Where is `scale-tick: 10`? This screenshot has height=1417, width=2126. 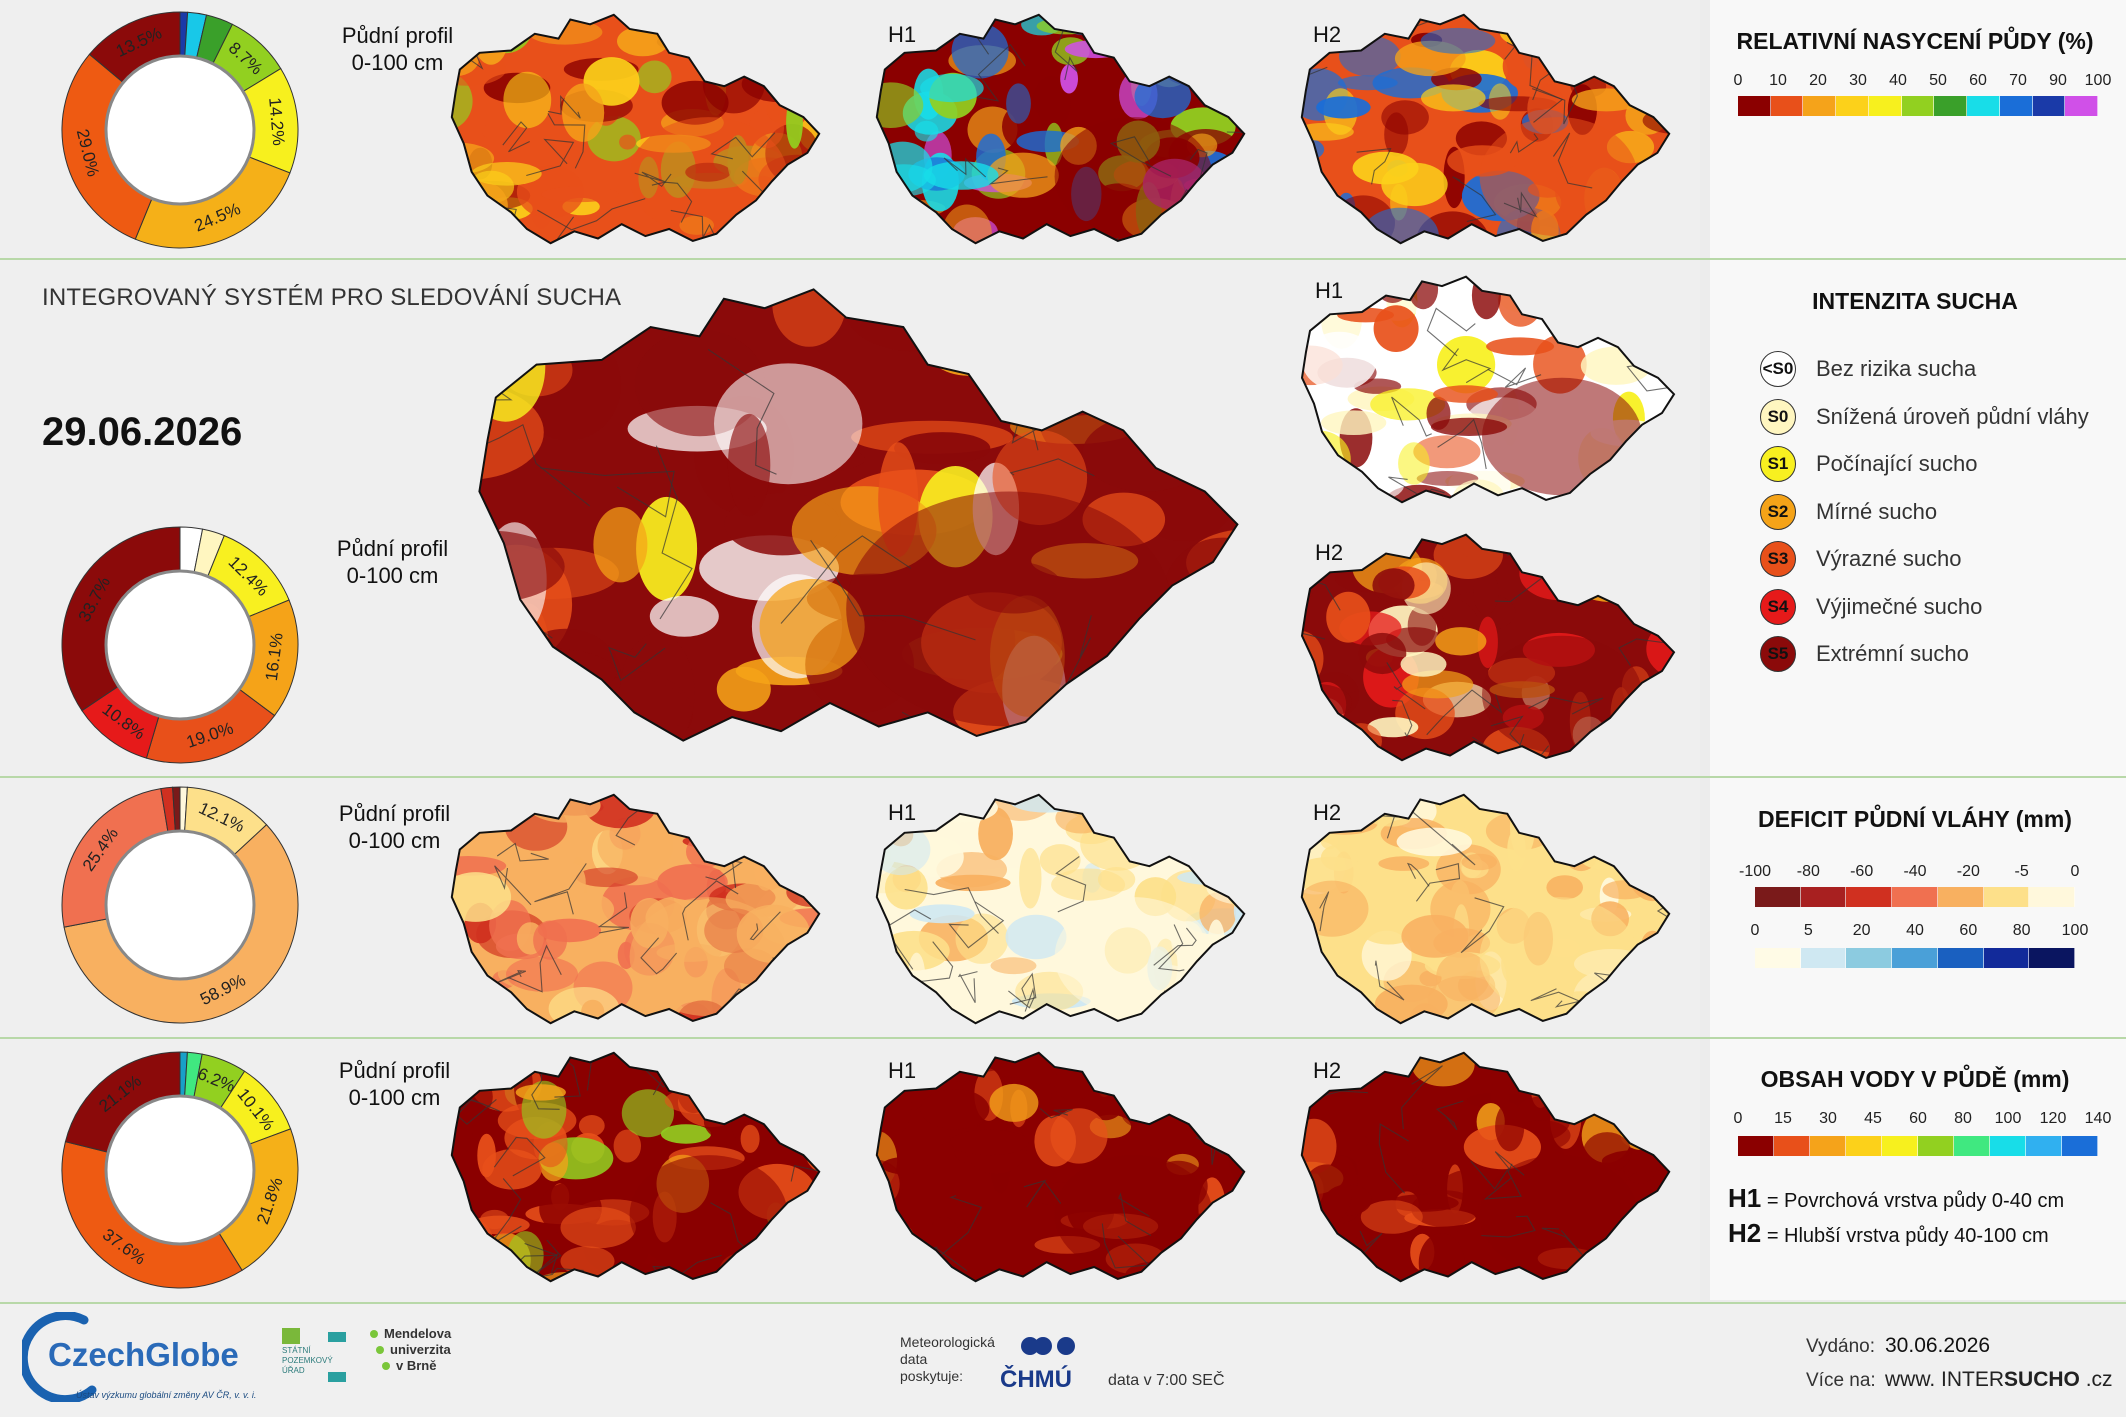
scale-tick: 10 is located at coordinates (1778, 80).